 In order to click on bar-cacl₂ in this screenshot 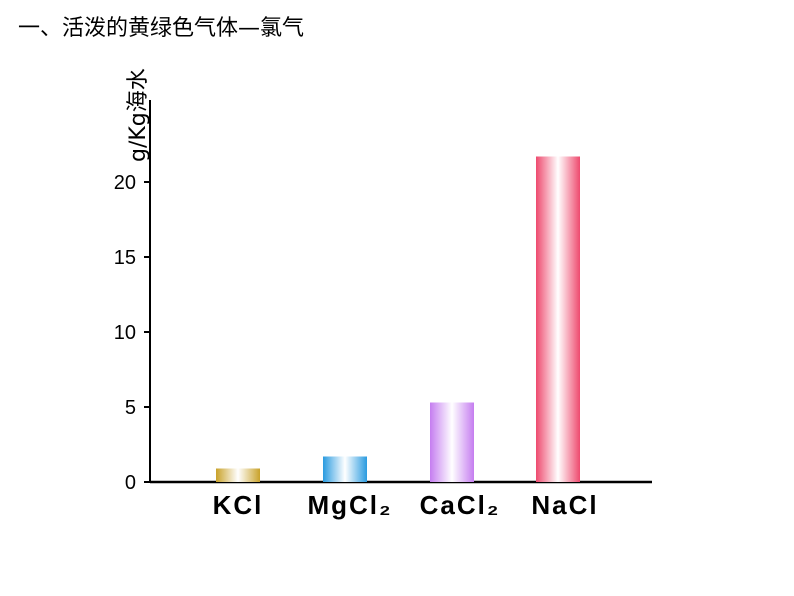, I will do `click(452, 442)`.